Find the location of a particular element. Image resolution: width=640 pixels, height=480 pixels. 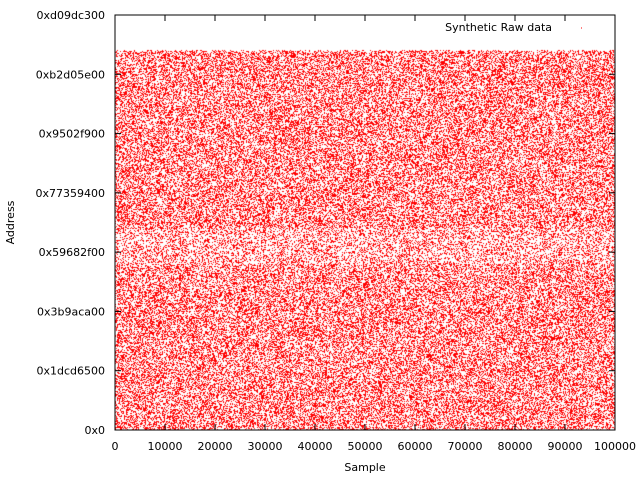

legend-label: Synthetic Raw data is located at coordinates (498, 27).